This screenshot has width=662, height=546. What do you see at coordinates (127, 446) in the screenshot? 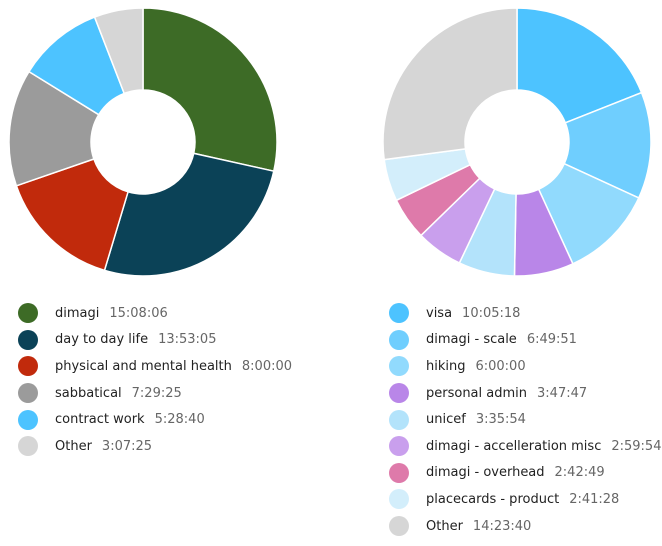
I see `legend-duration: 3:07:25` at bounding box center [127, 446].